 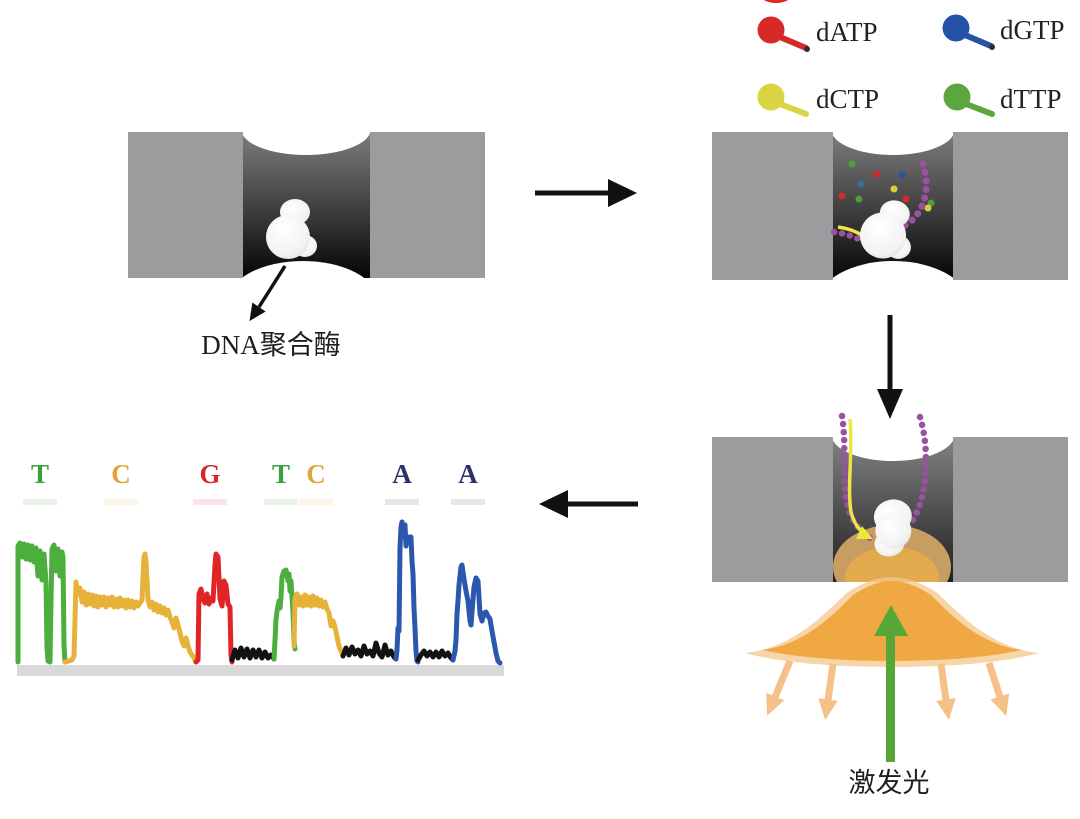 What do you see at coordinates (956, 28) in the screenshot?
I see `dgtp-ball` at bounding box center [956, 28].